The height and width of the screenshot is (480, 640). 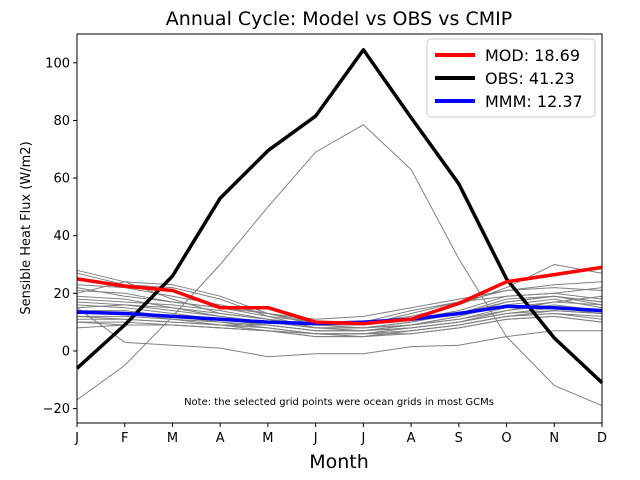 I want to click on y-tick-label: 80, so click(x=61, y=121).